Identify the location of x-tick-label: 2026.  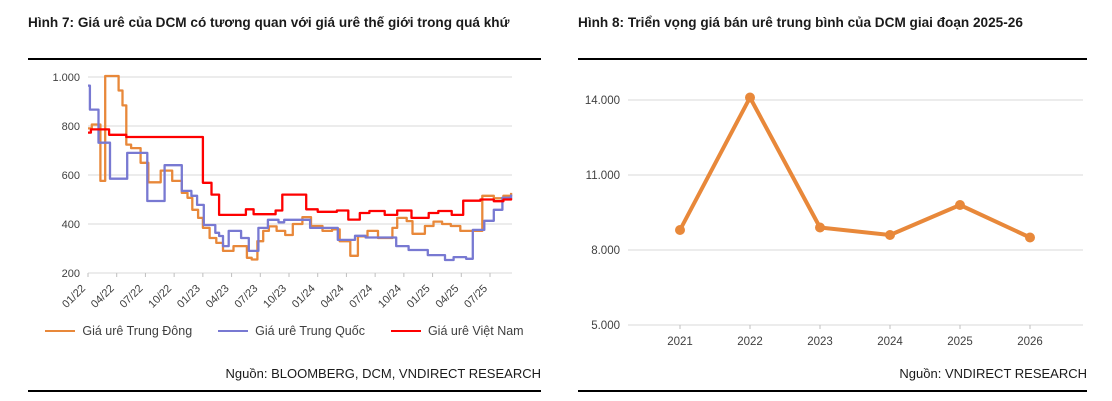
(1030, 342).